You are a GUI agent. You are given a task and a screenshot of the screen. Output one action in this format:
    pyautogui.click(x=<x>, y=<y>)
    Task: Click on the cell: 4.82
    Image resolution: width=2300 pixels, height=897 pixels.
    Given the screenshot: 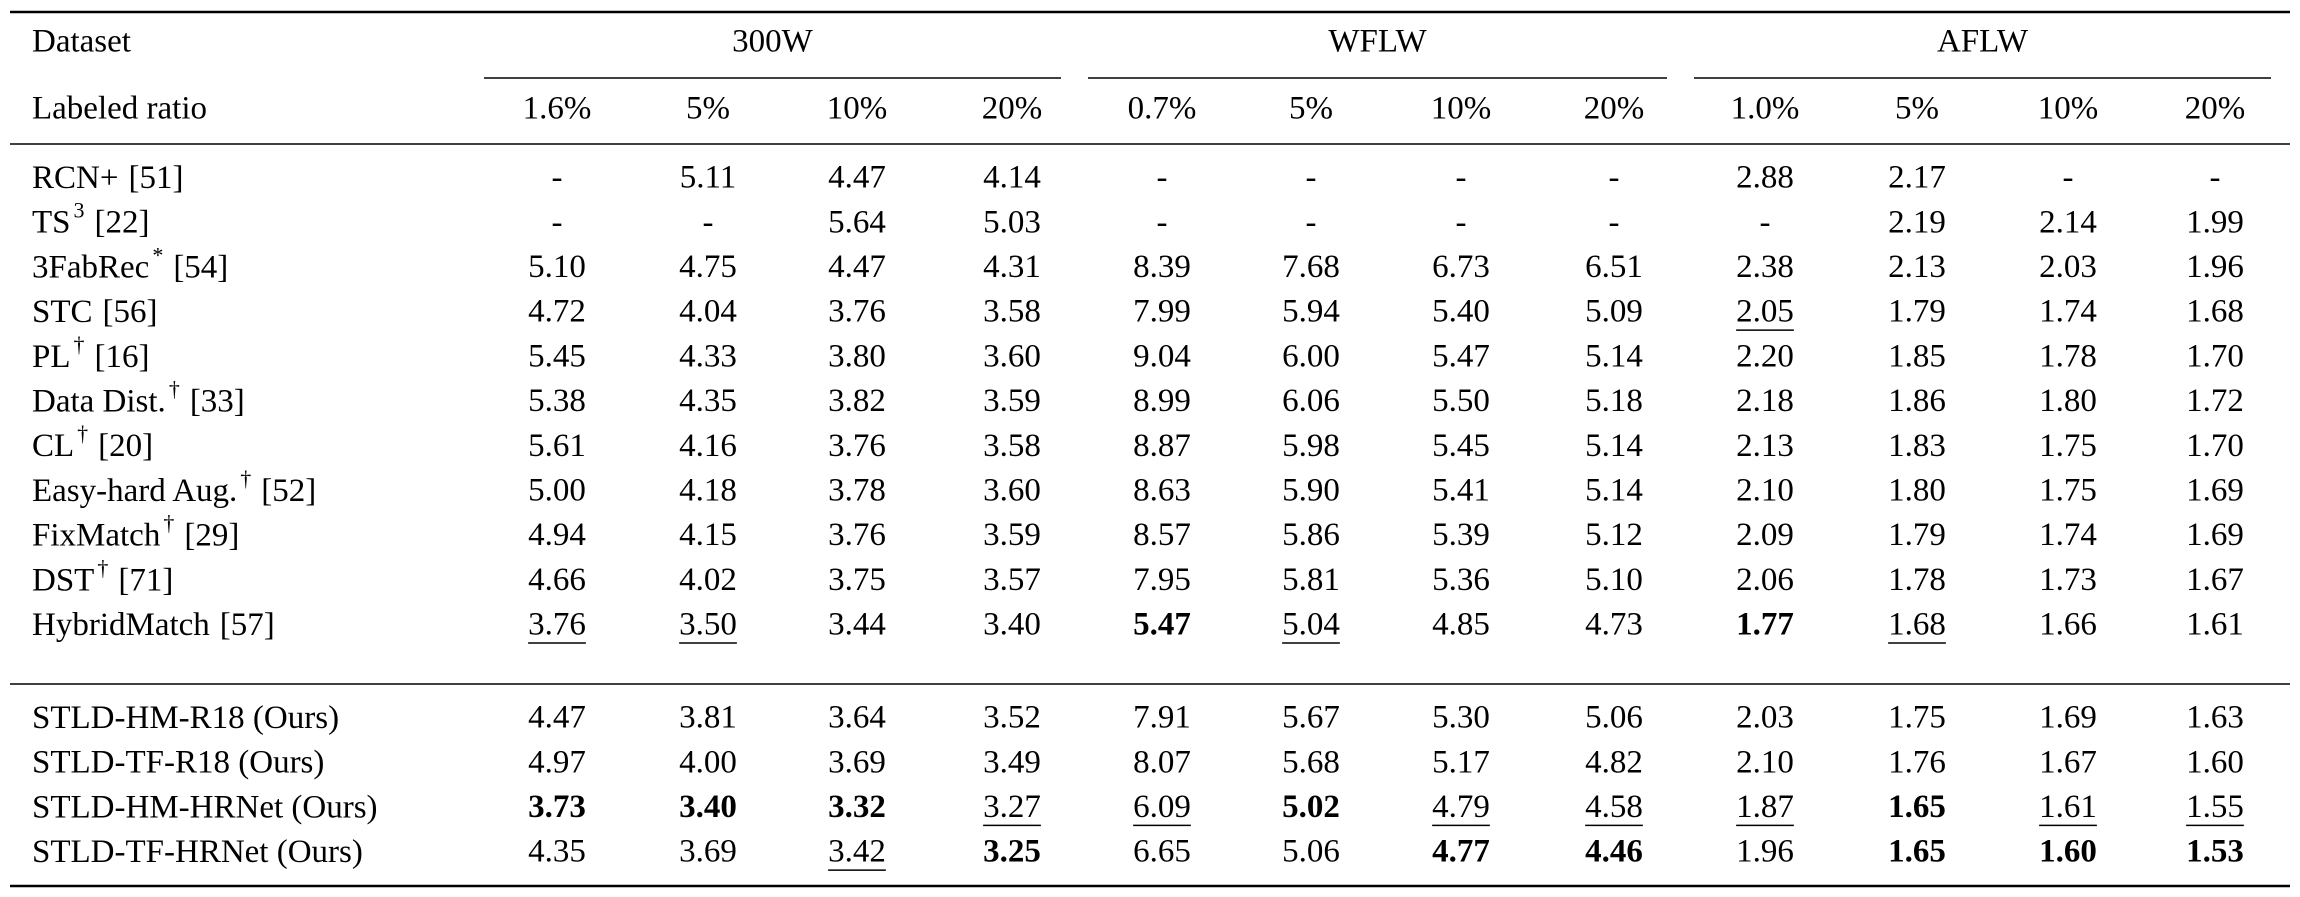 What is the action you would take?
    pyautogui.click(x=1614, y=762)
    